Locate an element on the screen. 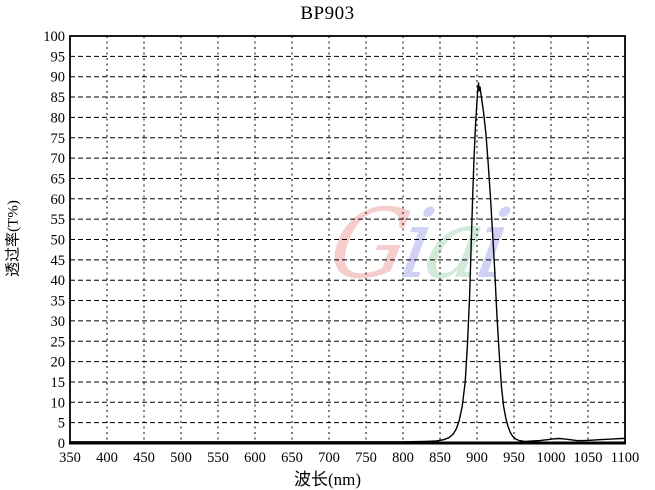  y-tick-label: 90 is located at coordinates (58, 78).